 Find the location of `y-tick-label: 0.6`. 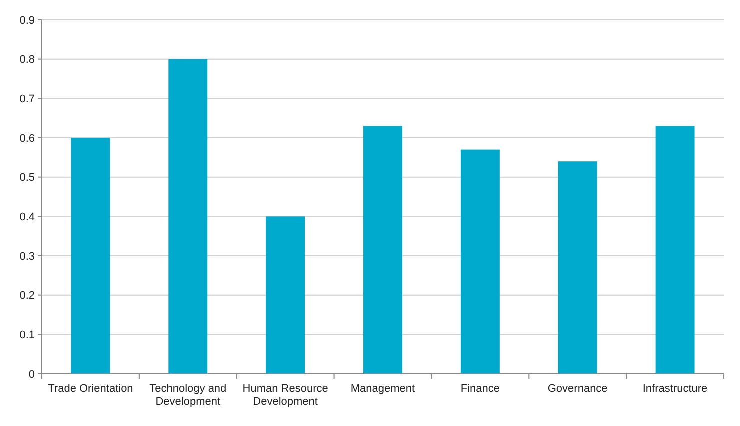

y-tick-label: 0.6 is located at coordinates (27, 138).